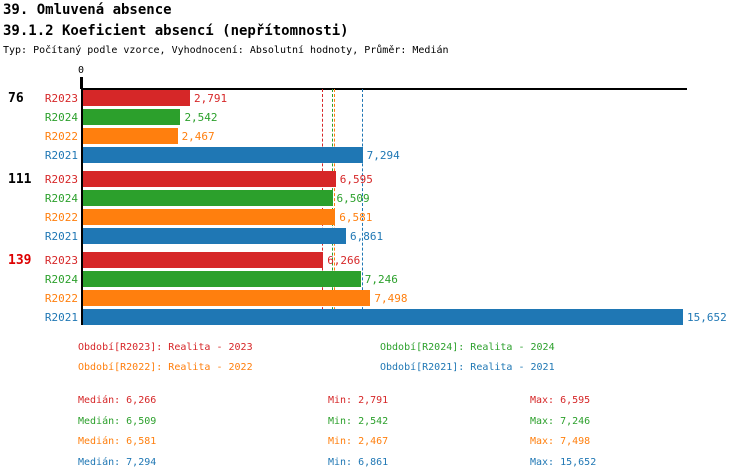 This screenshot has width=750, height=476. I want to click on stat-min-R2024: Min: 2,542, so click(358, 421).